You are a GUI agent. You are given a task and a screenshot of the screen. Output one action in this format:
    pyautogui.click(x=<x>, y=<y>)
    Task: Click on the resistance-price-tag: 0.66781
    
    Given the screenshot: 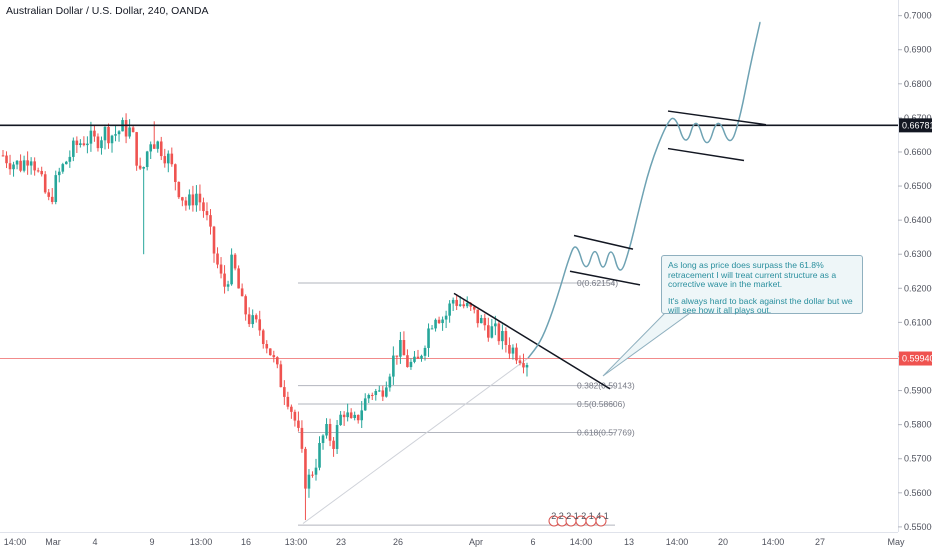 What is the action you would take?
    pyautogui.click(x=915, y=125)
    